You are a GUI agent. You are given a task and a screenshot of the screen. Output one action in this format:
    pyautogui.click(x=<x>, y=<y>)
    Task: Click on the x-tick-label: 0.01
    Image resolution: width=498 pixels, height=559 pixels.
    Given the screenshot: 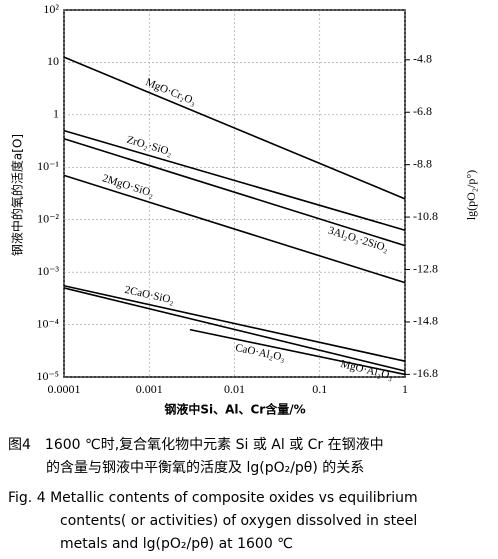 What is the action you would take?
    pyautogui.click(x=234, y=389)
    